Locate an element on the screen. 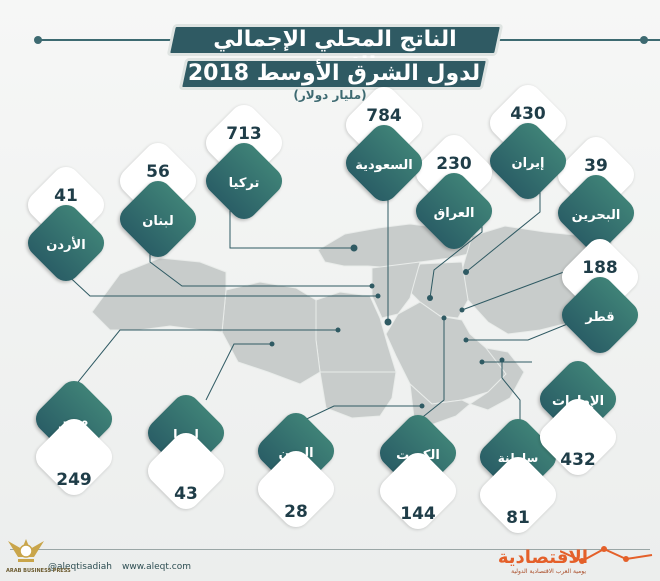 The width and height of the screenshot is (660, 581). website-link: www.aleqt.com is located at coordinates (156, 567).